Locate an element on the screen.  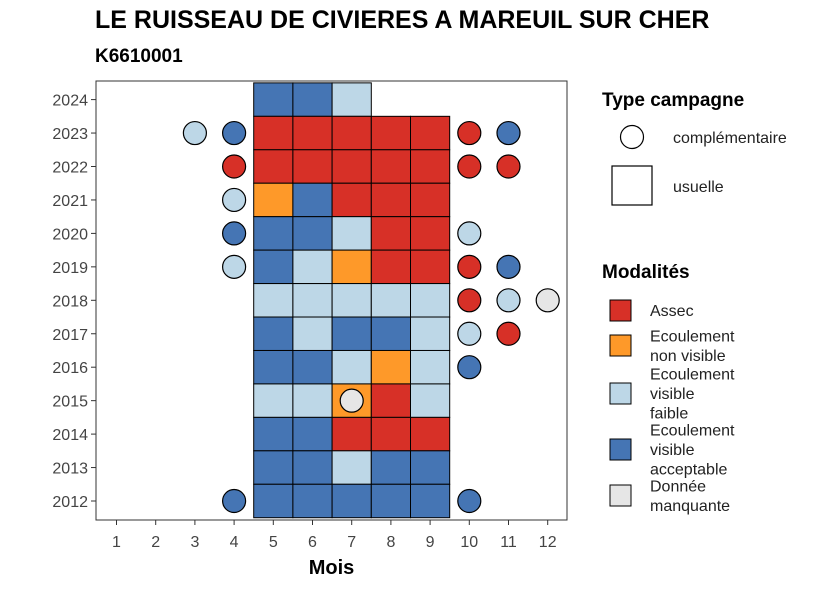
legend-campaign-title: Type campagne is located at coordinates (673, 100).